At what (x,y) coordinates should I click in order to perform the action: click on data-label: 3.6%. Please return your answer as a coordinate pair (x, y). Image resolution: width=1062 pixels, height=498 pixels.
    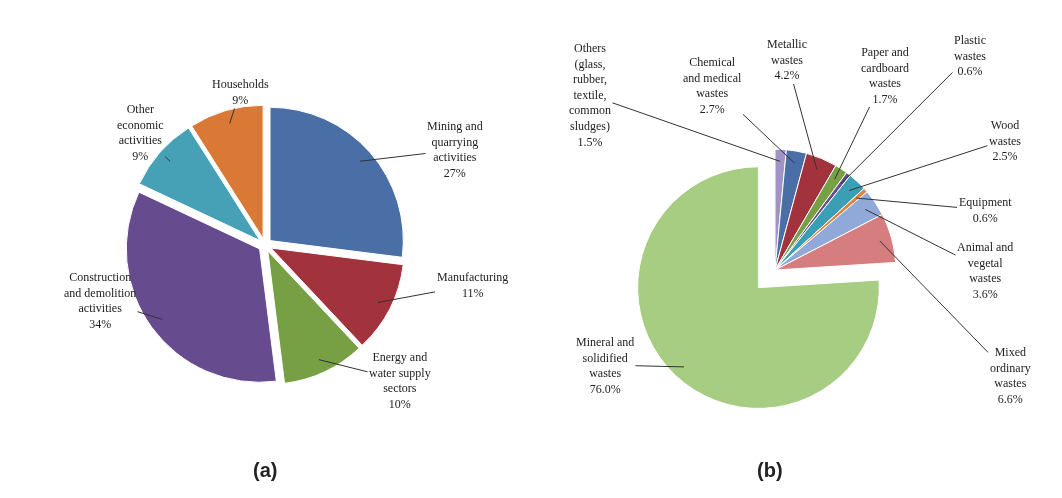
    Looking at the image, I should click on (985, 293).